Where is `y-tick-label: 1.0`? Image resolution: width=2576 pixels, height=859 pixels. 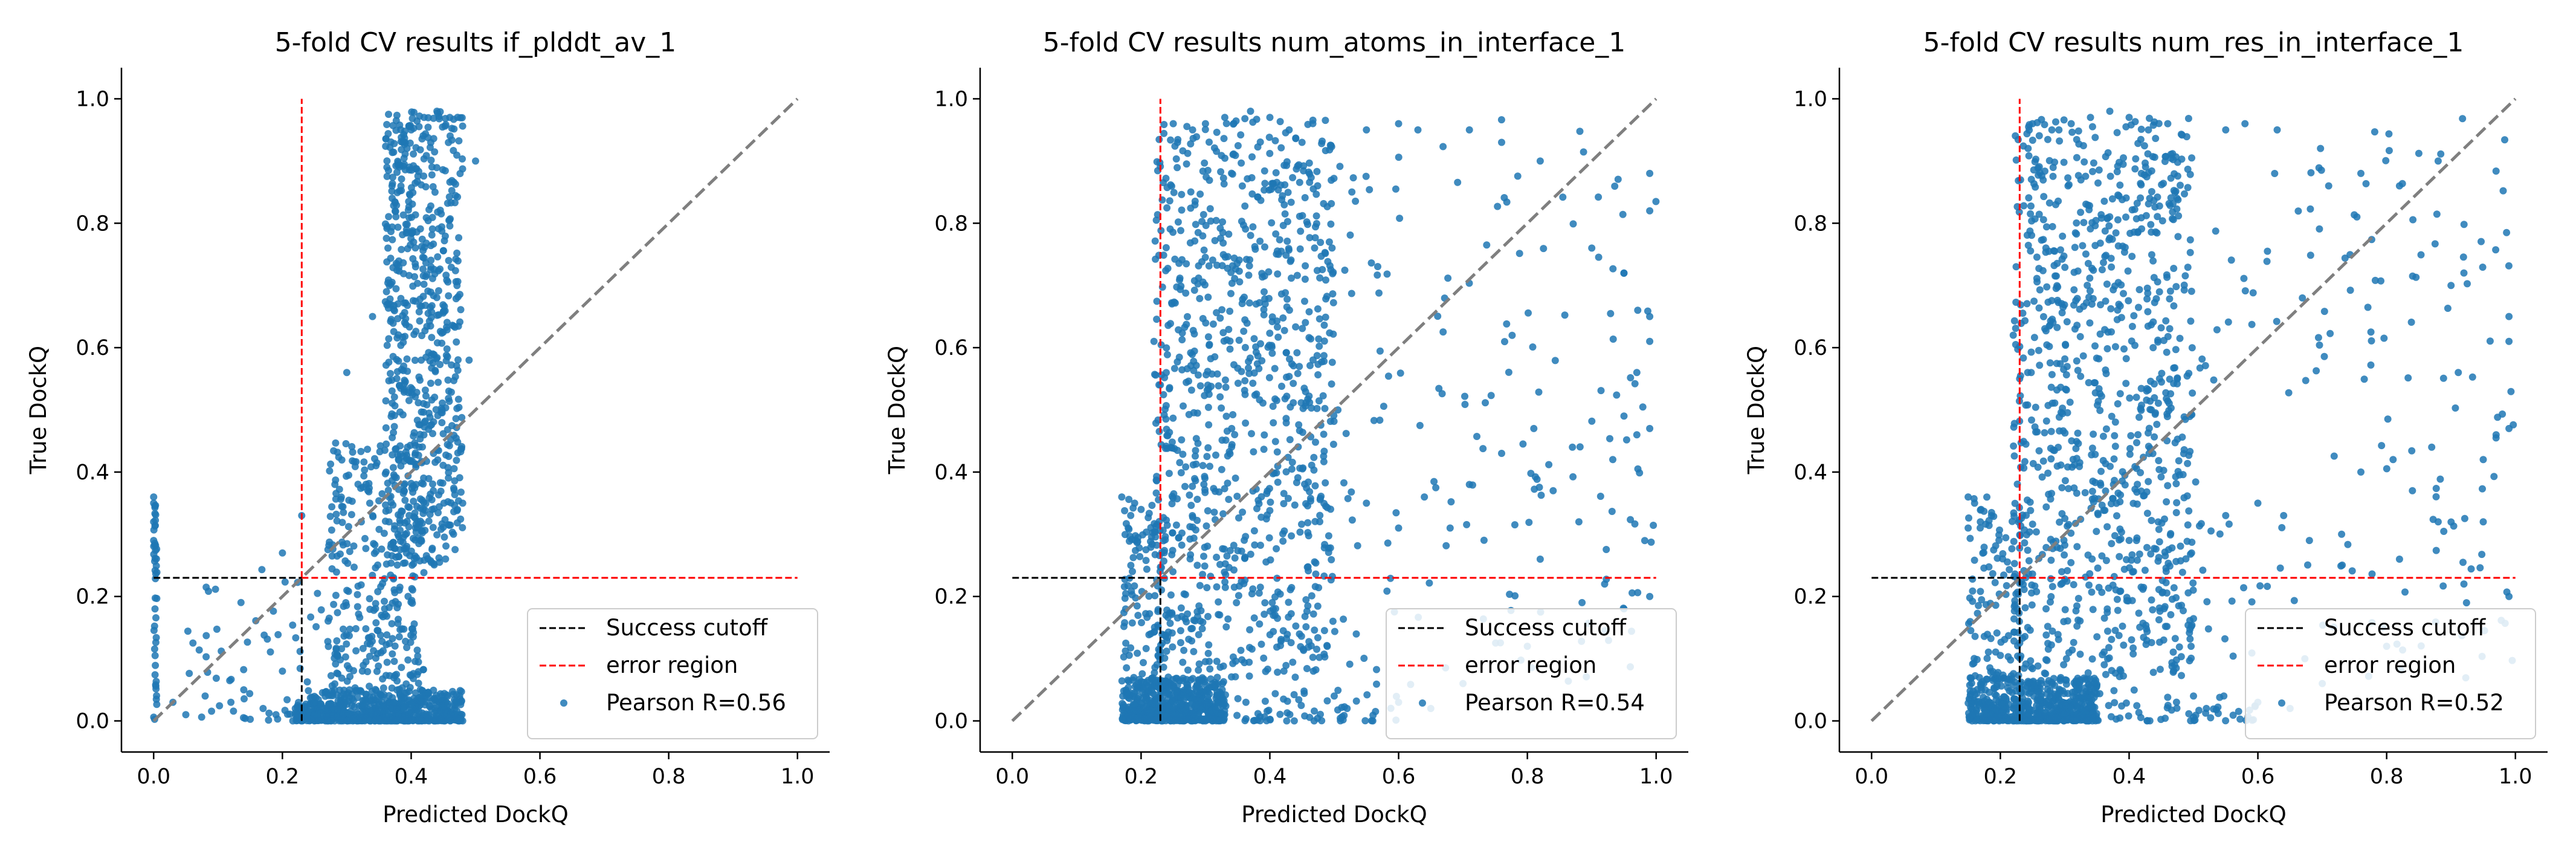
y-tick-label: 1.0 is located at coordinates (951, 99).